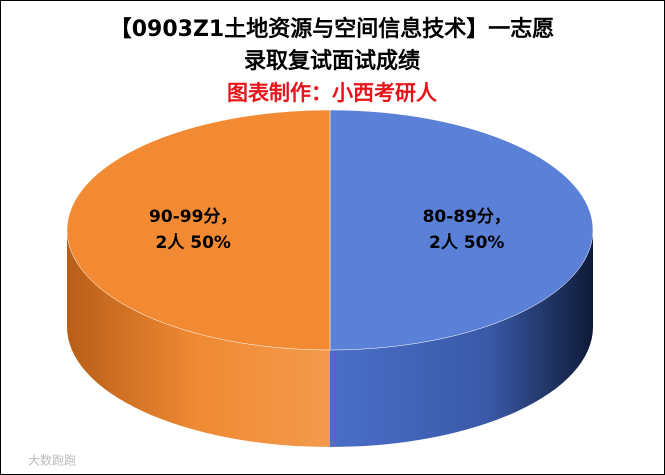 Image resolution: width=665 pixels, height=475 pixels. Describe the element at coordinates (193, 217) in the screenshot. I see `data-label: 90-99分，` at that location.